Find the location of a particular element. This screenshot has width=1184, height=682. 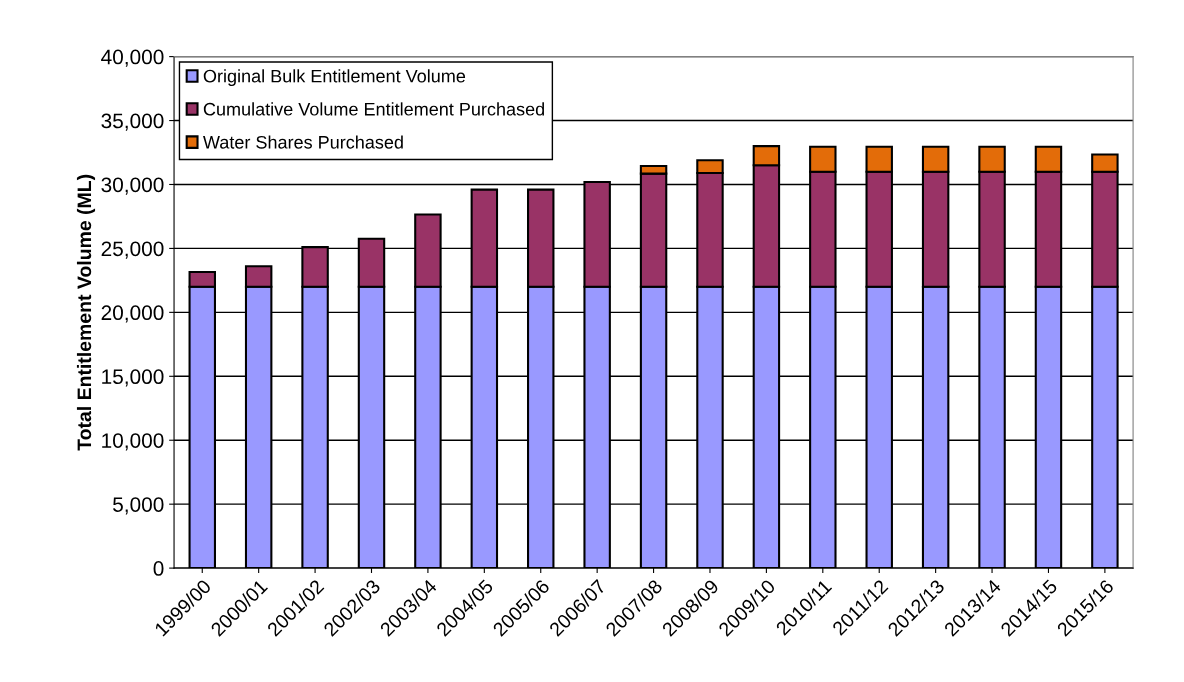

legend-label: Water Shares Purchased is located at coordinates (303, 142).